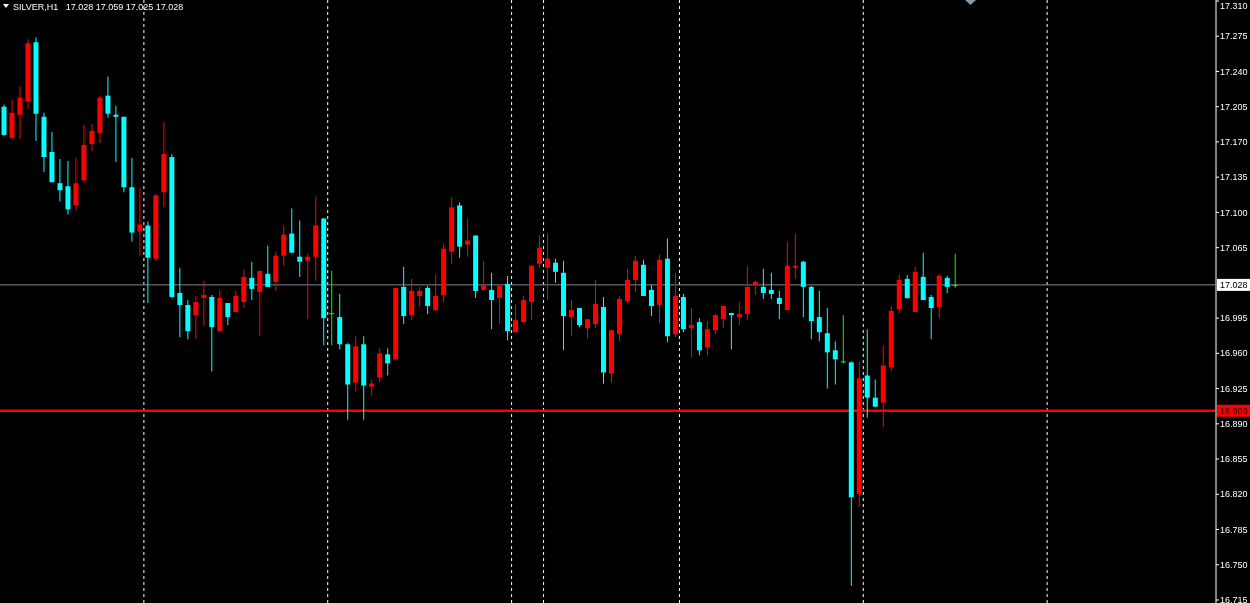  I want to click on y-tick-label: 17.135, so click(1234, 177).